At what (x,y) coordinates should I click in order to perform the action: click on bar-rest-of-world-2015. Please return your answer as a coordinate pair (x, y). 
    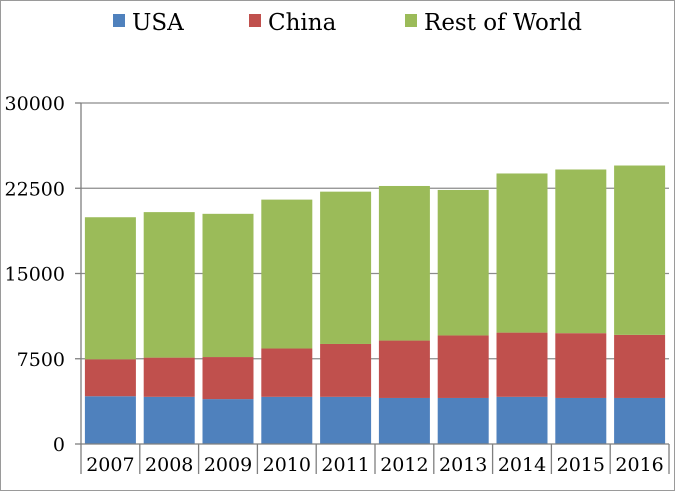
    Looking at the image, I should click on (581, 251).